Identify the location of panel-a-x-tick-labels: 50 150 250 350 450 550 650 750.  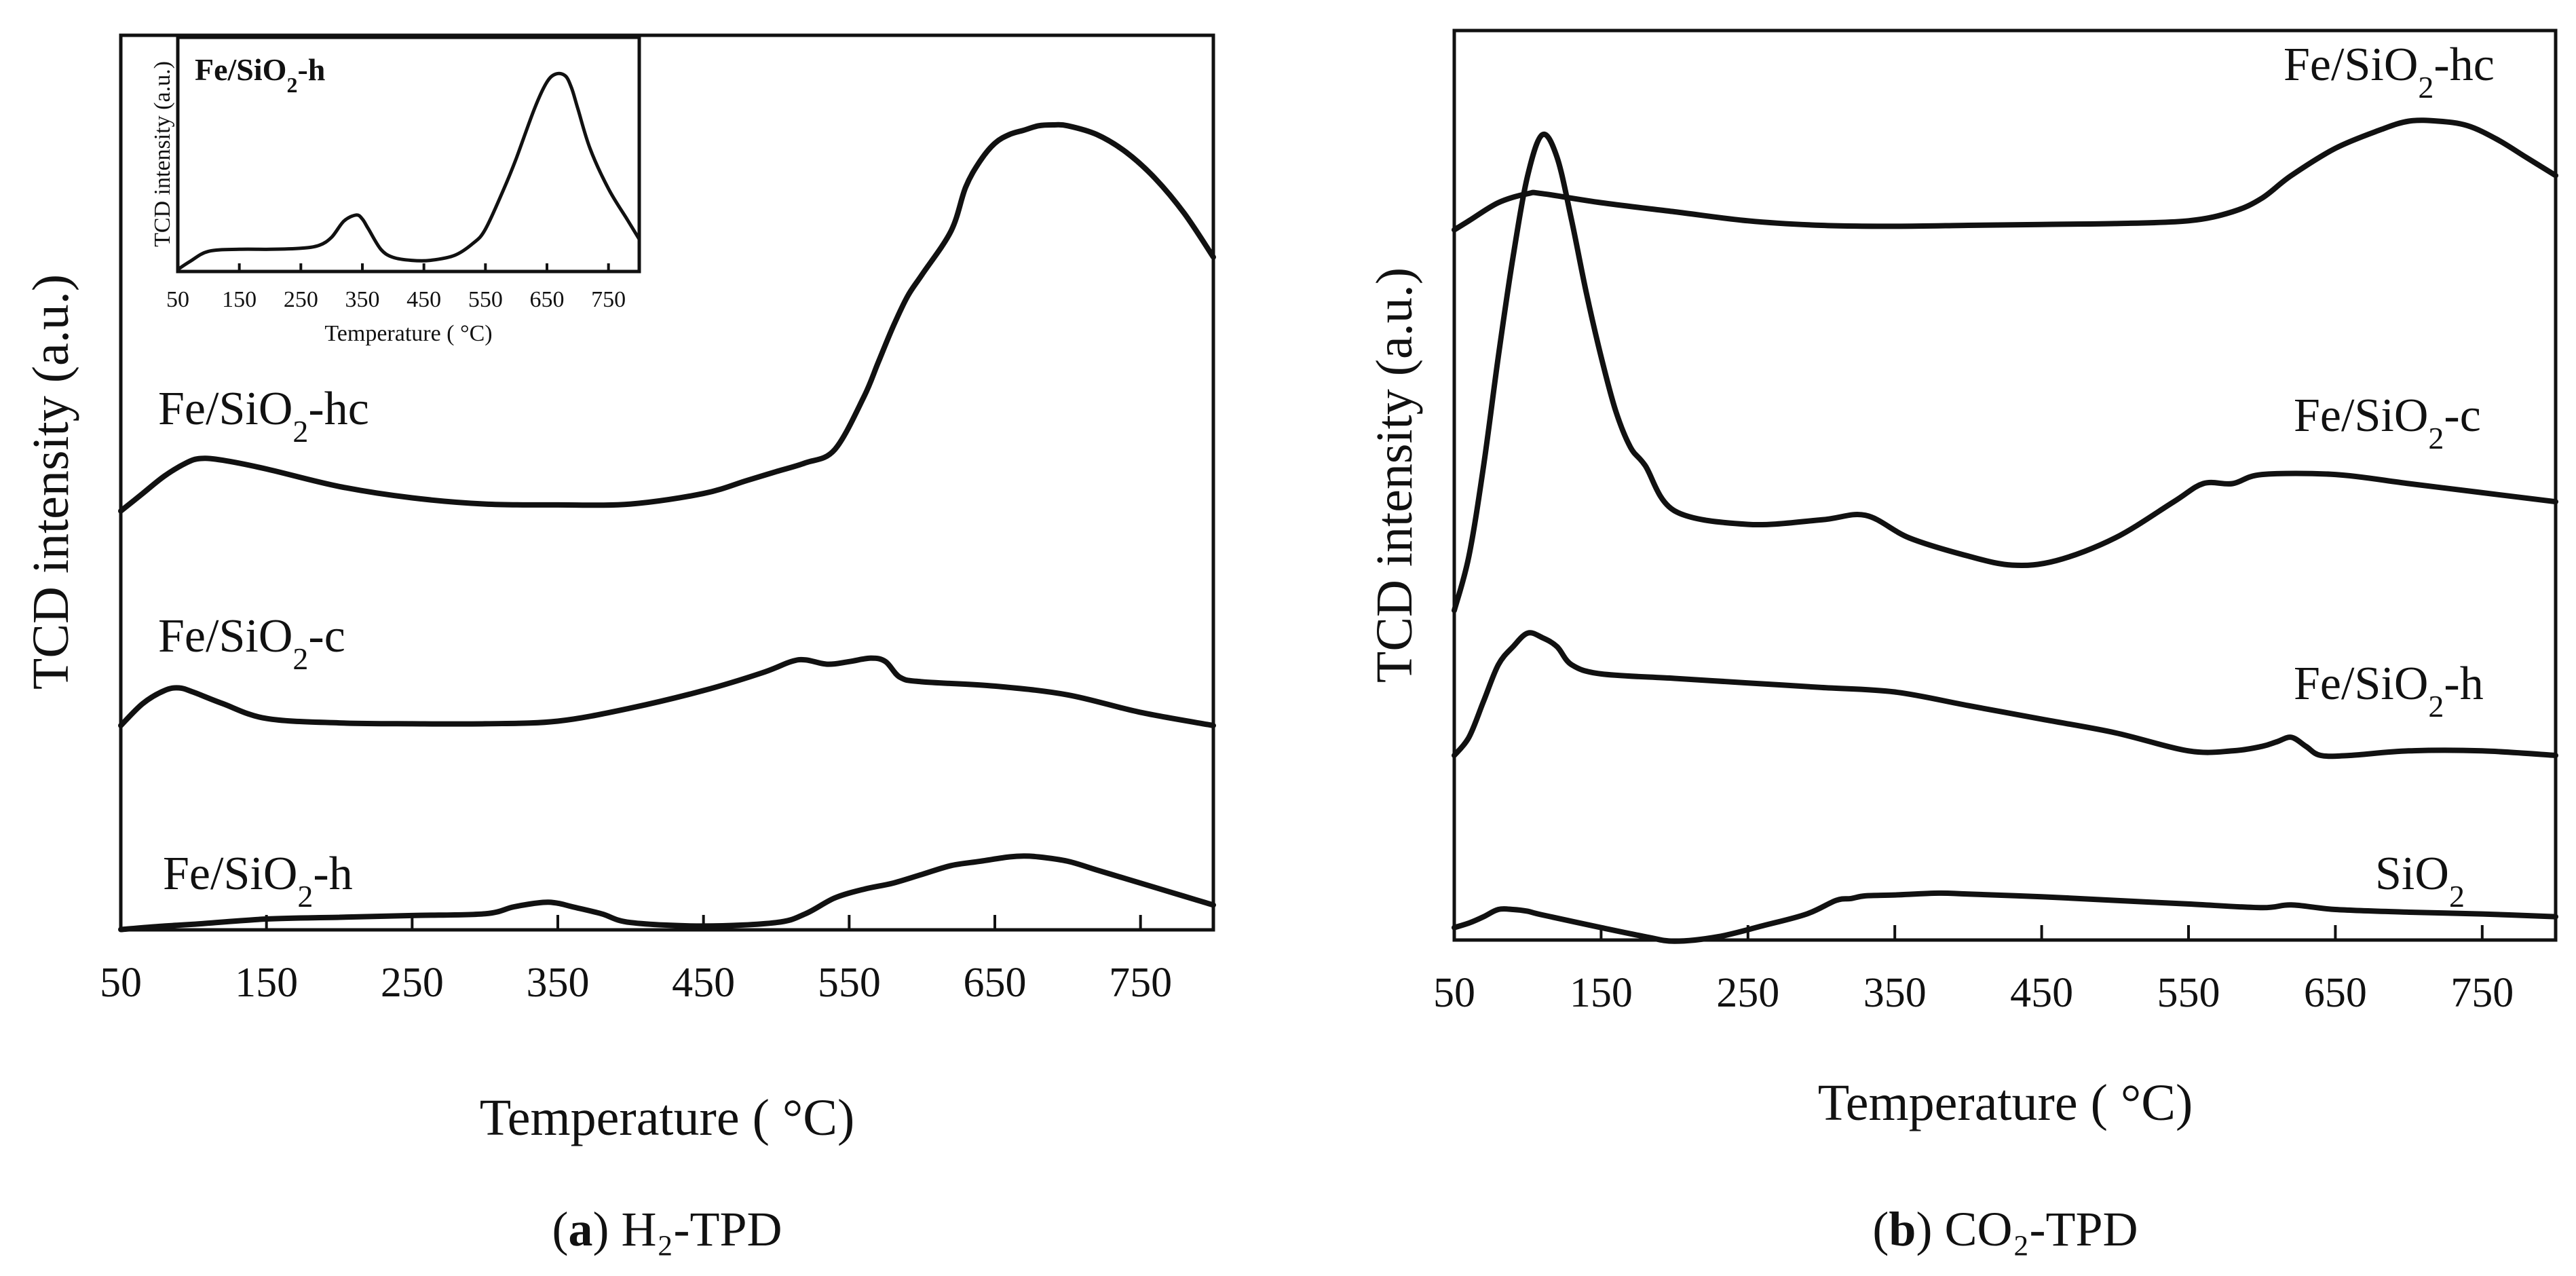
(636, 983).